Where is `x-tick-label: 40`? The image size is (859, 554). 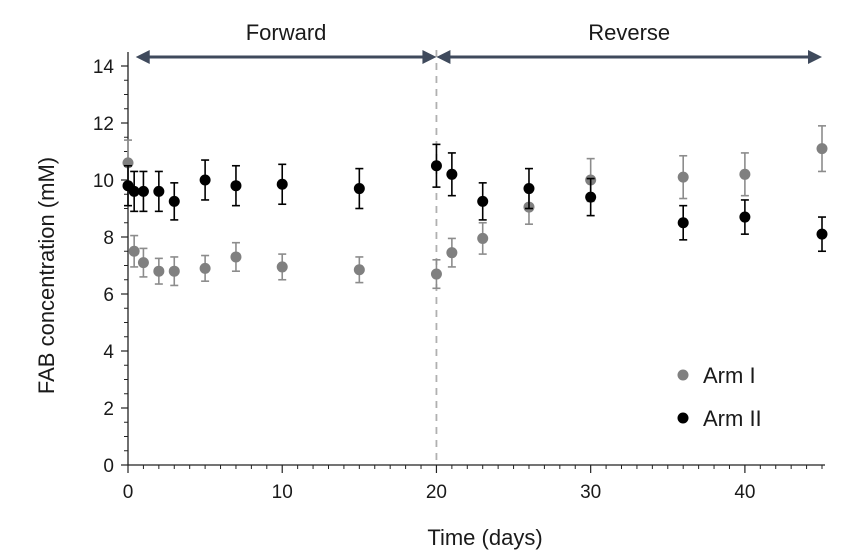 x-tick-label: 40 is located at coordinates (744, 492).